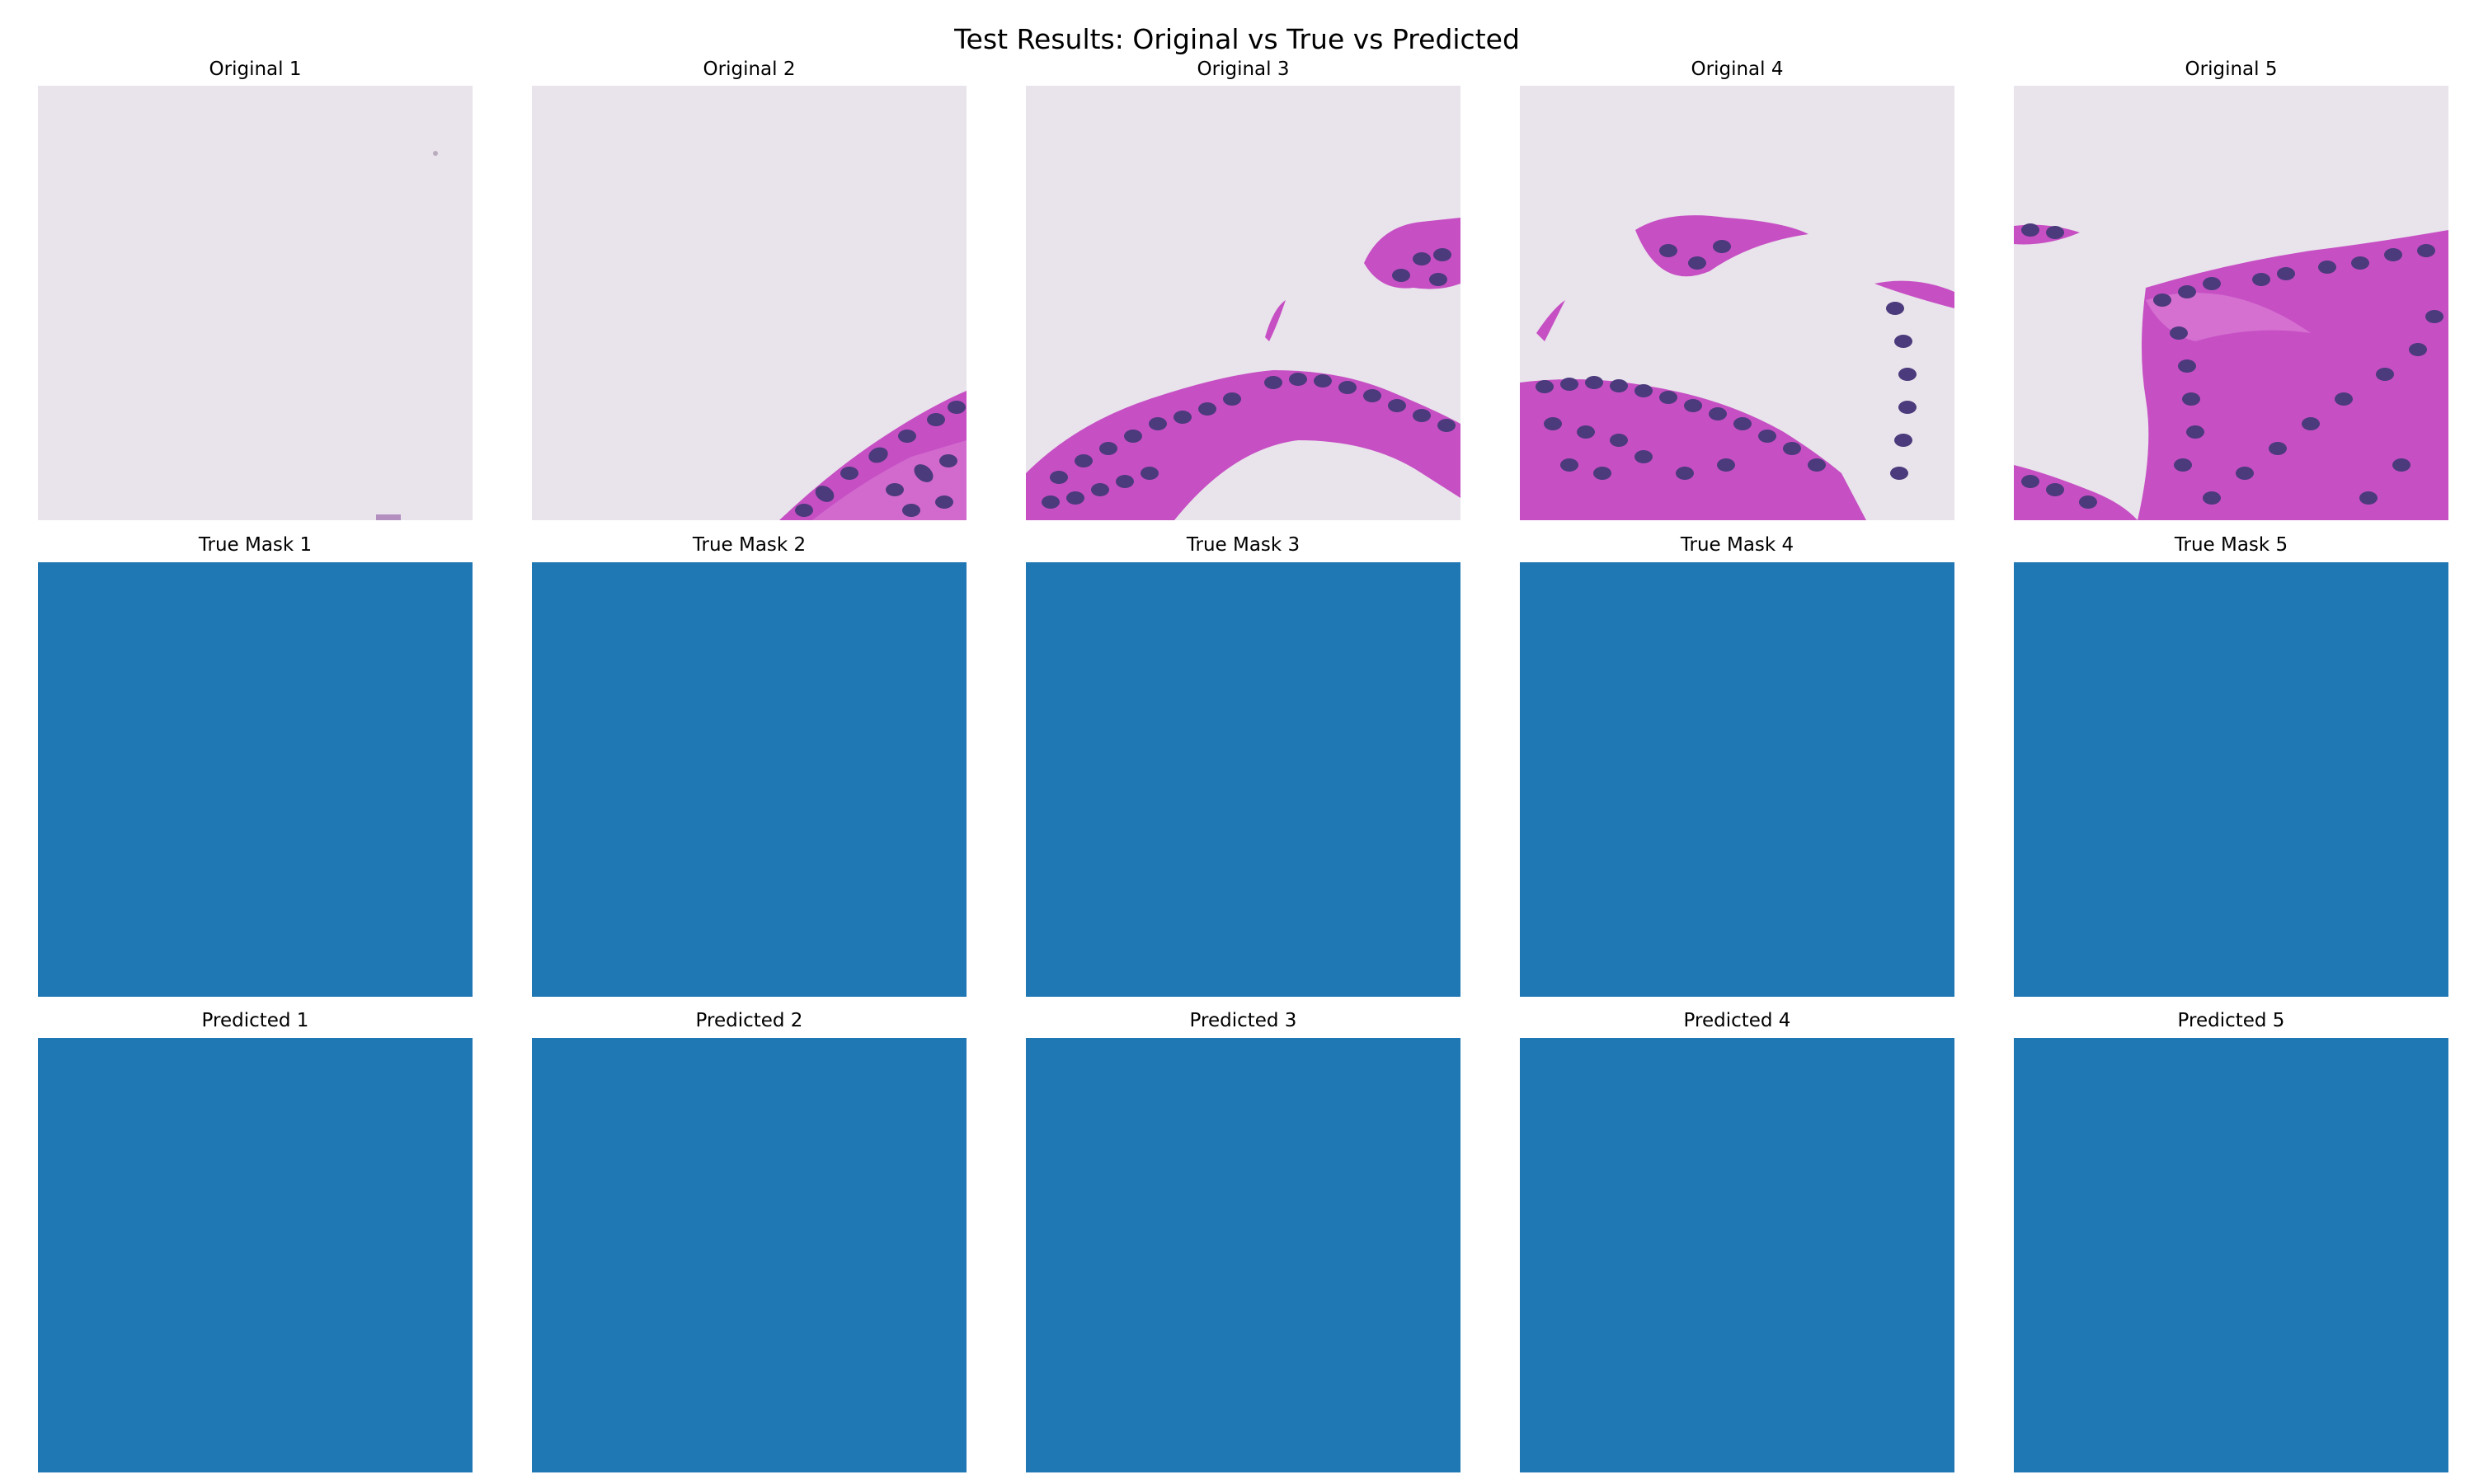 Image resolution: width=2474 pixels, height=1484 pixels. I want to click on panel-title-true-mask-5: True Mask 5, so click(2231, 545).